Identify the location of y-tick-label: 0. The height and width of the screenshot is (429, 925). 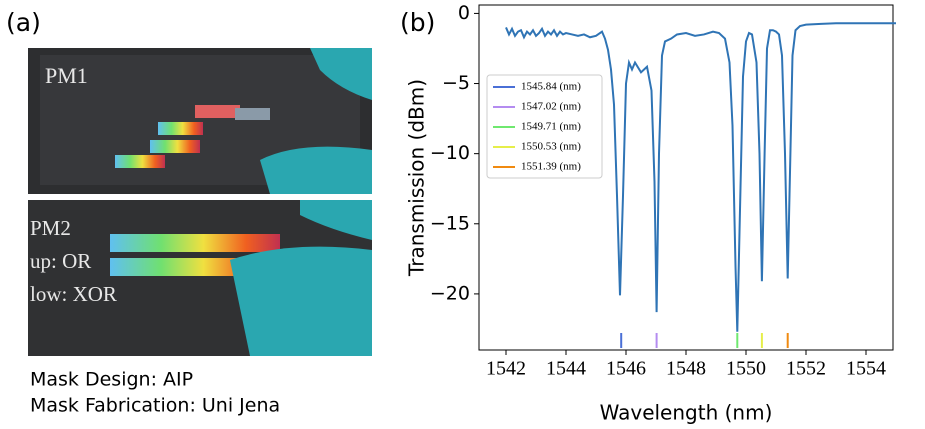
(464, 13).